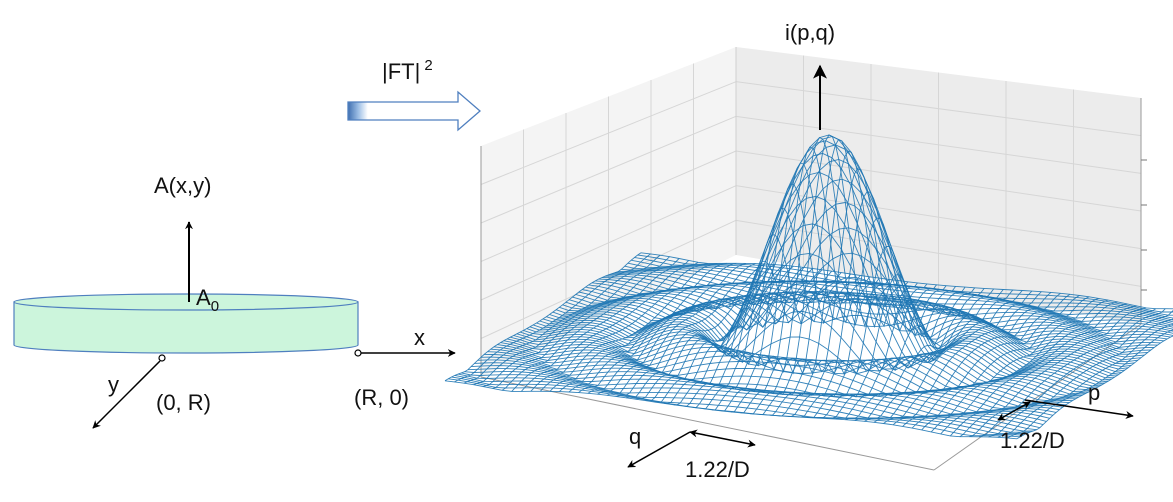 The width and height of the screenshot is (1173, 502). I want to click on point-0r-label: (0, R), so click(183, 402).